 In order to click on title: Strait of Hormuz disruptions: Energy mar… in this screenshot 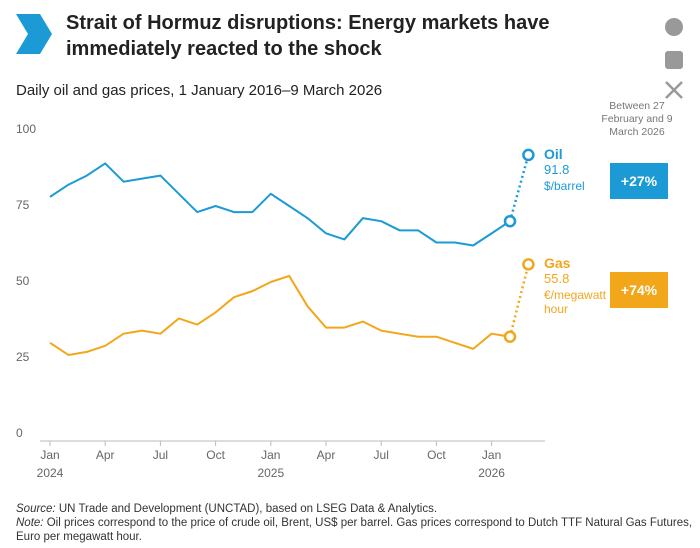, I will do `click(308, 36)`.